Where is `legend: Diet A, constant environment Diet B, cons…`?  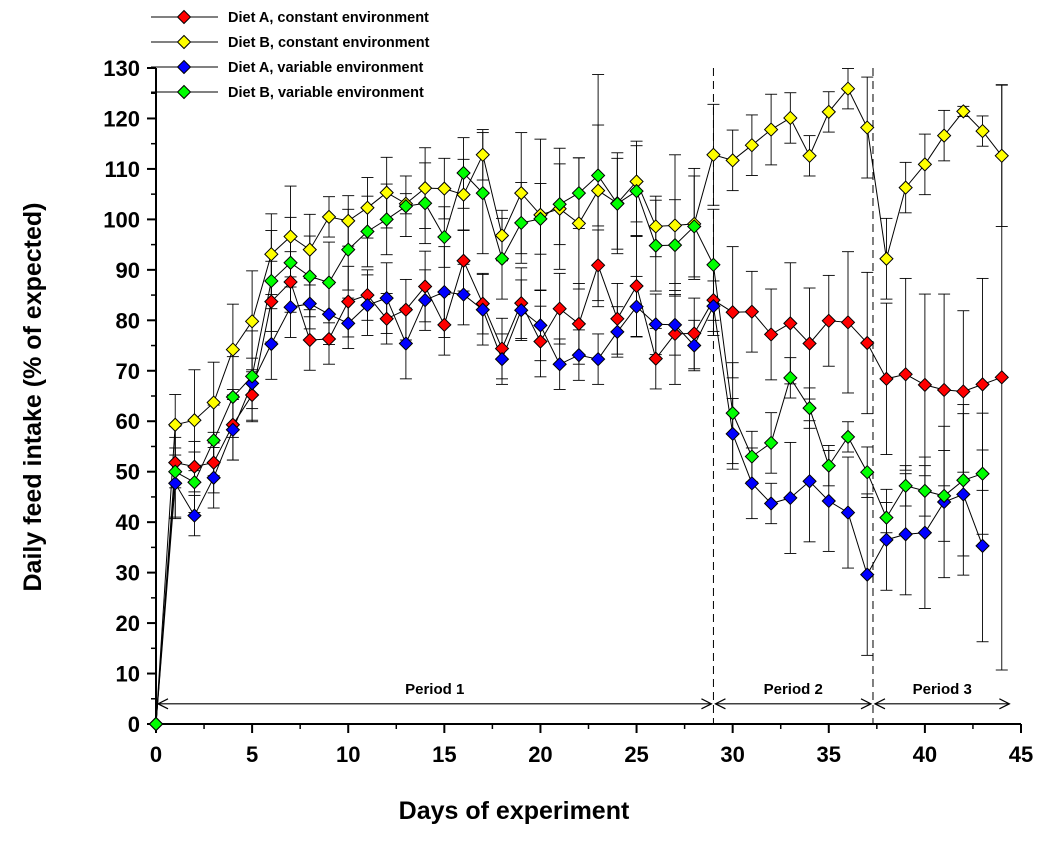 legend: Diet A, constant environment Diet B, cons… is located at coordinates (290, 55).